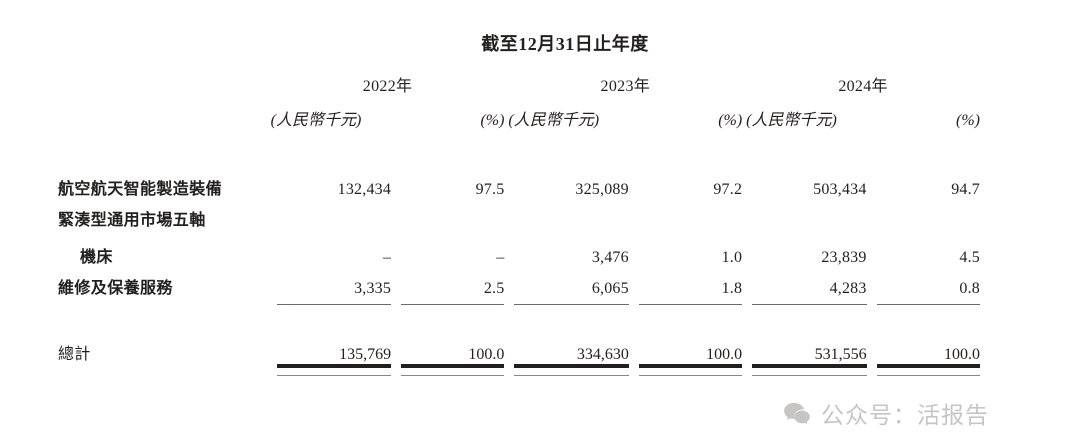 The image size is (1080, 448). I want to click on cell-total-2023-percent: 100.0, so click(687, 355).